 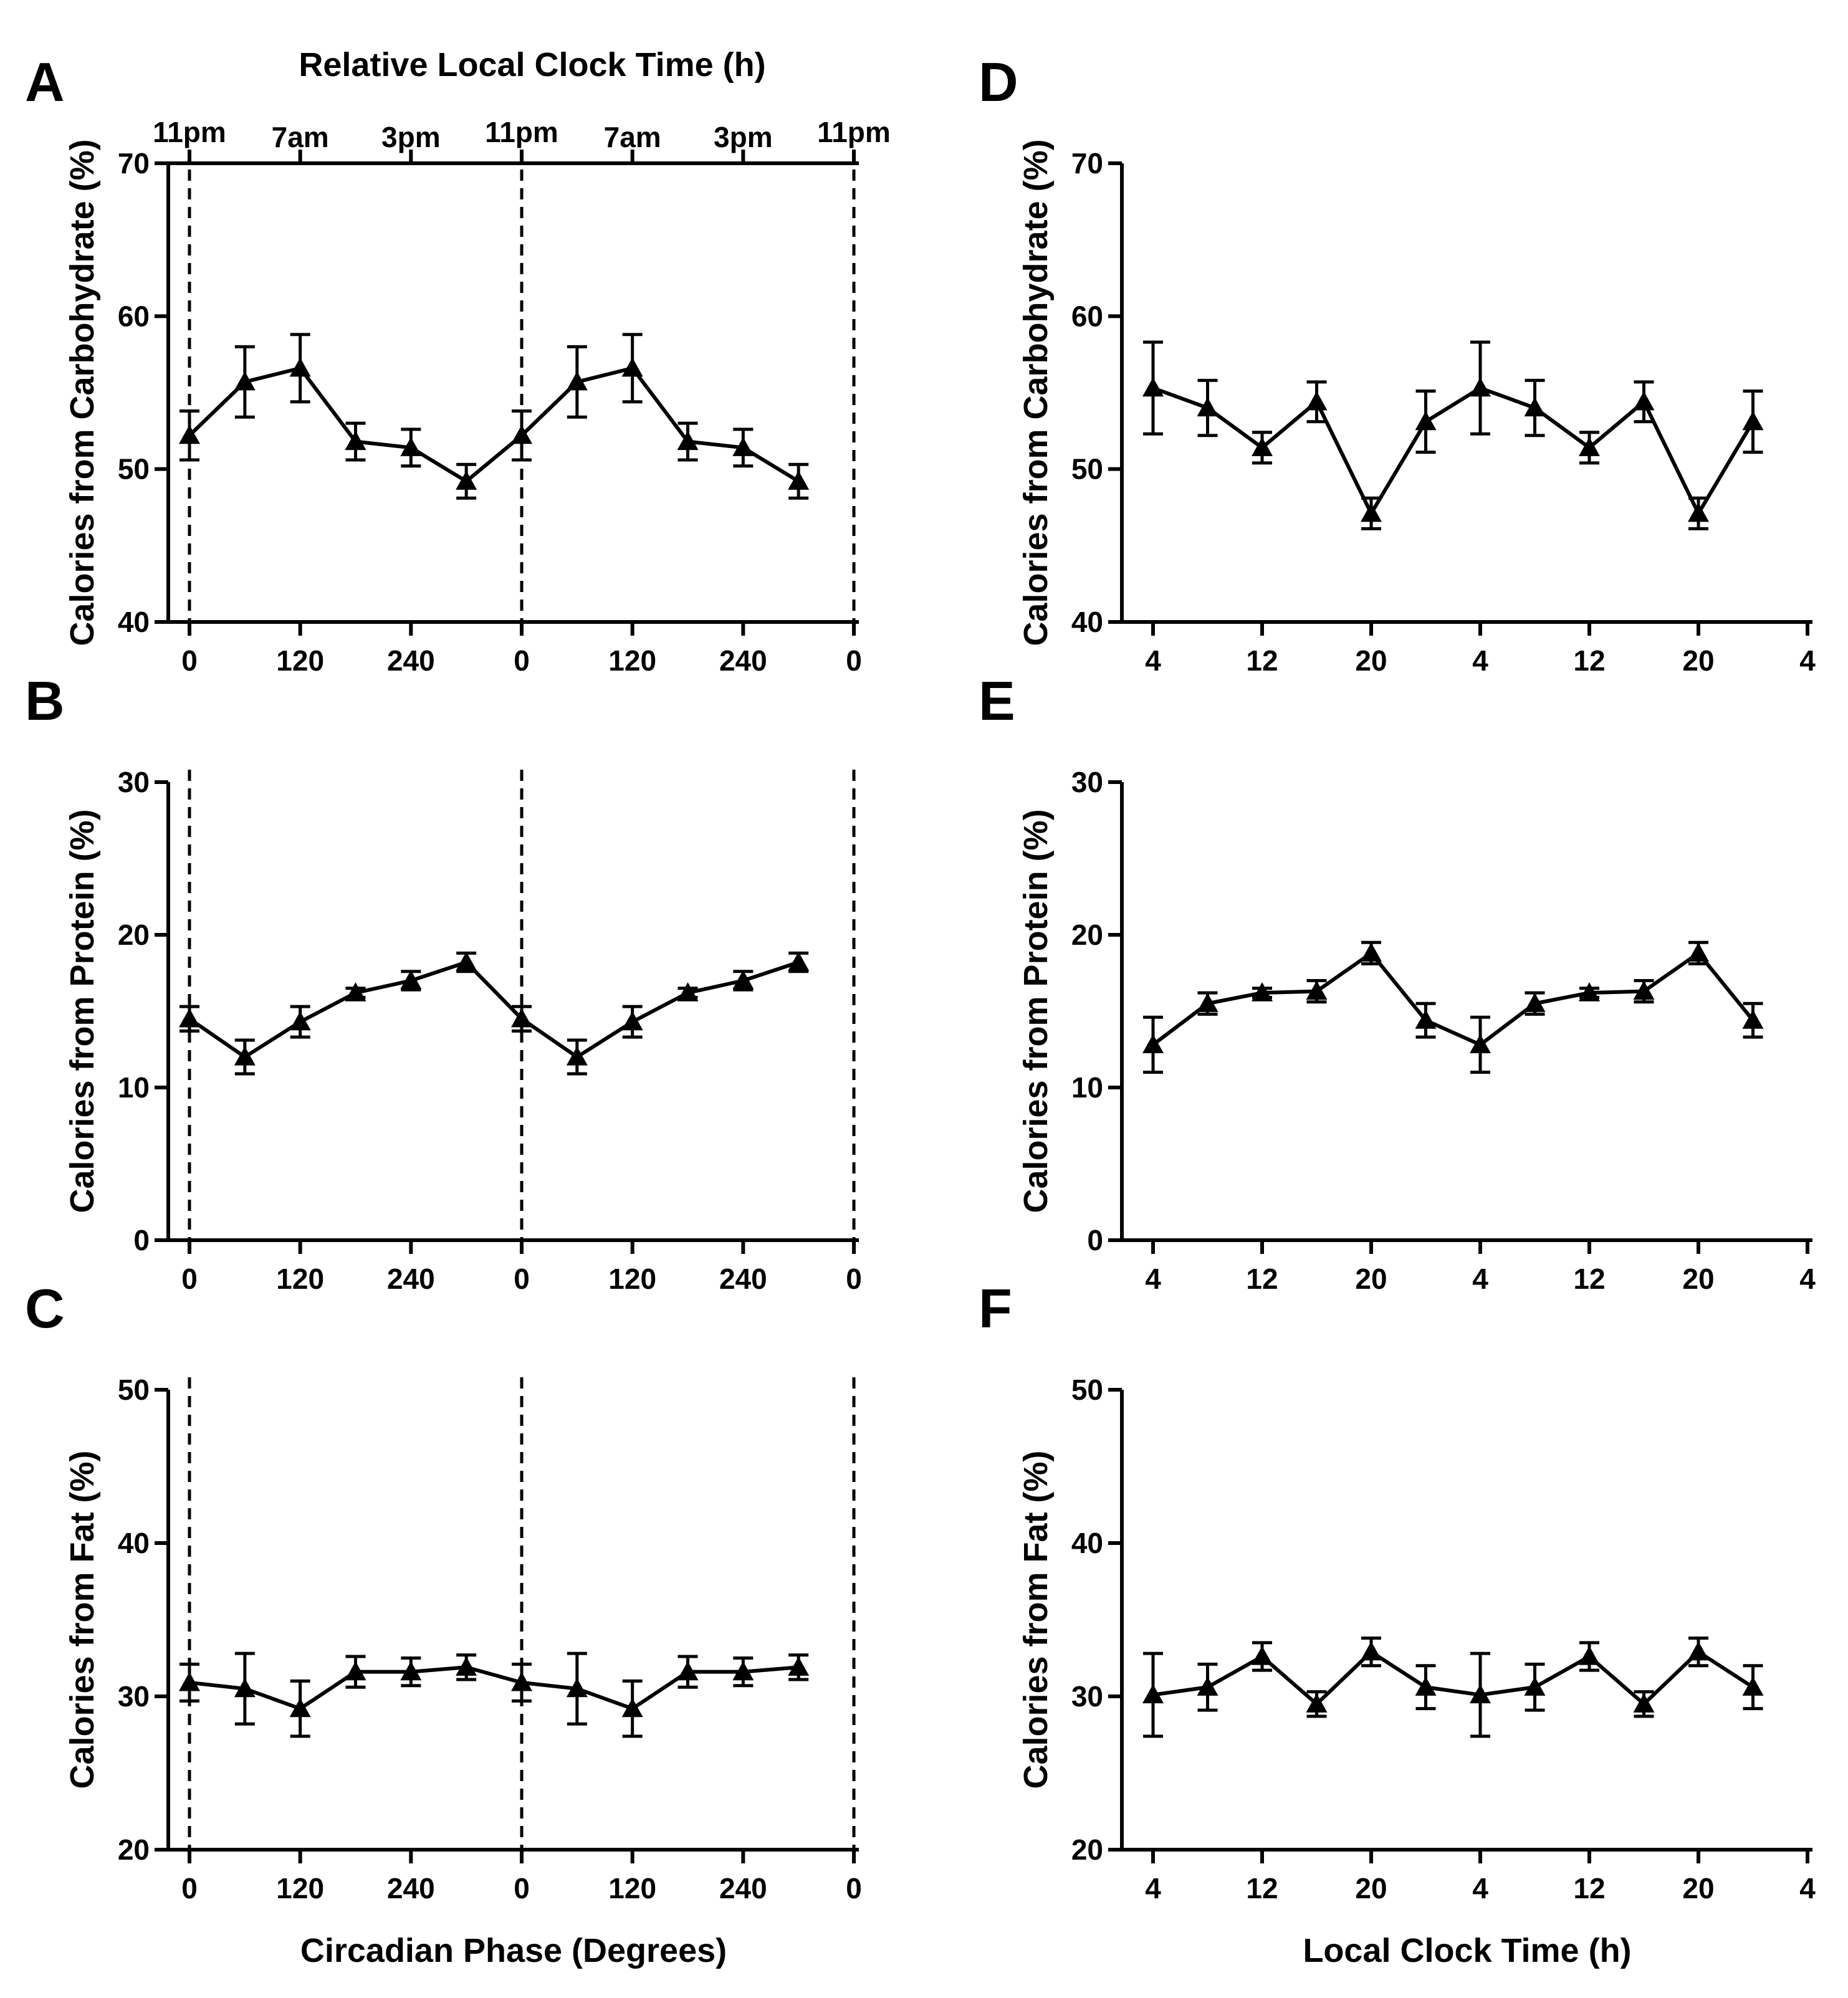 What do you see at coordinates (189, 132) in the screenshot?
I see `top-tick-label: 11pm` at bounding box center [189, 132].